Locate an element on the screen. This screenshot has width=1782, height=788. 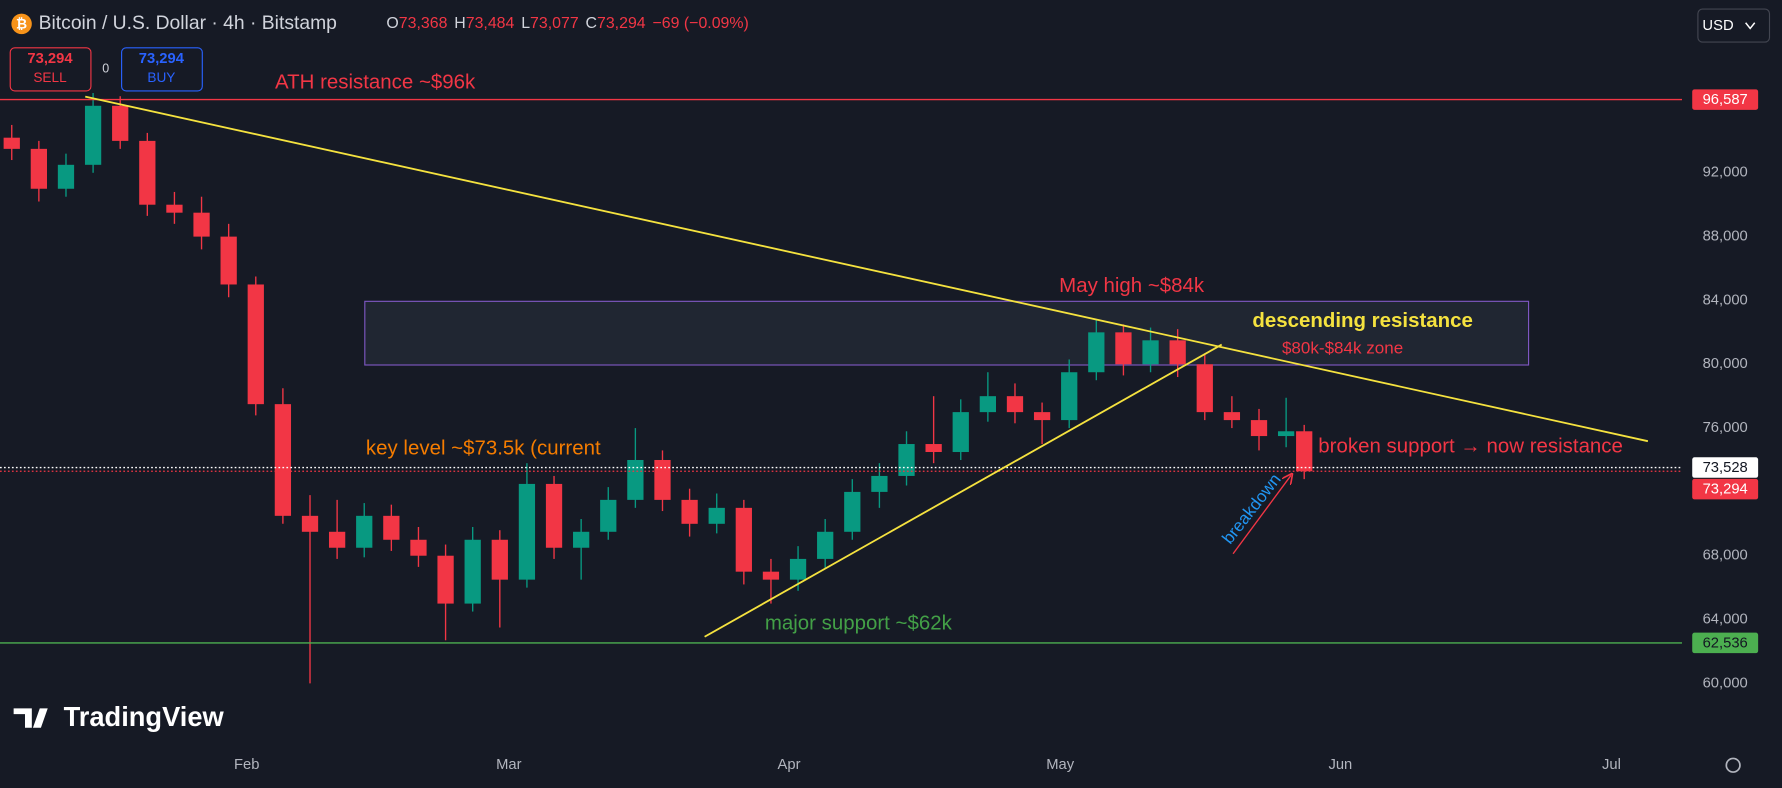
sell-price: 73,294 is located at coordinates (50, 59).